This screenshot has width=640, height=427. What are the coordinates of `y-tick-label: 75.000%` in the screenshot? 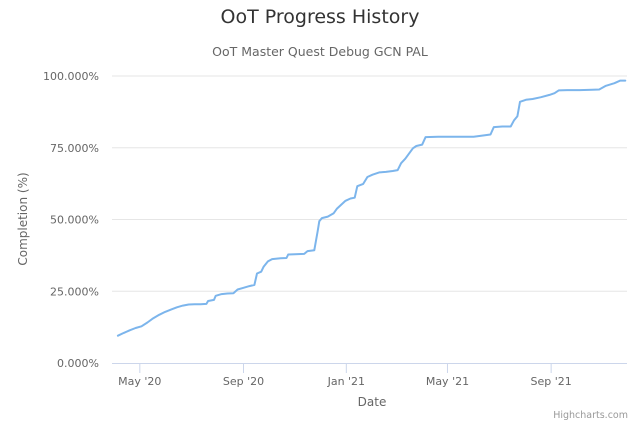 It's located at (74, 148).